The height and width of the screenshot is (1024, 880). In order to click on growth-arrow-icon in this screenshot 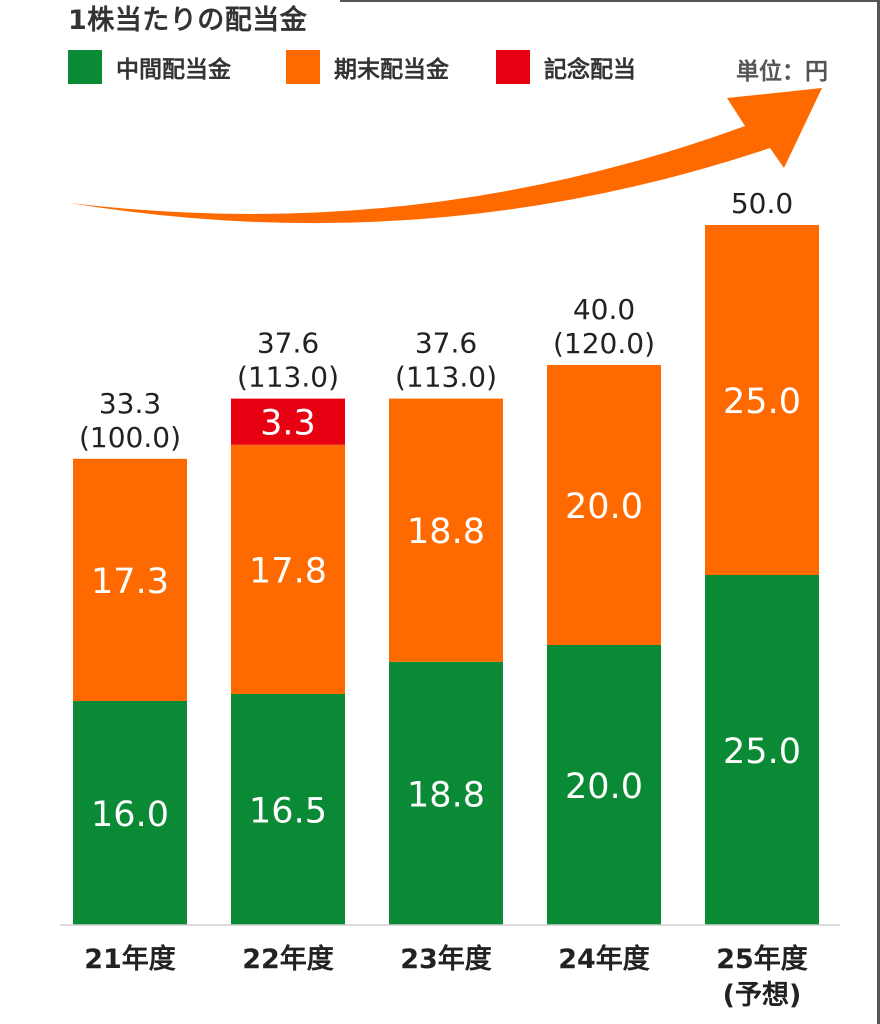, I will do `click(446, 156)`.